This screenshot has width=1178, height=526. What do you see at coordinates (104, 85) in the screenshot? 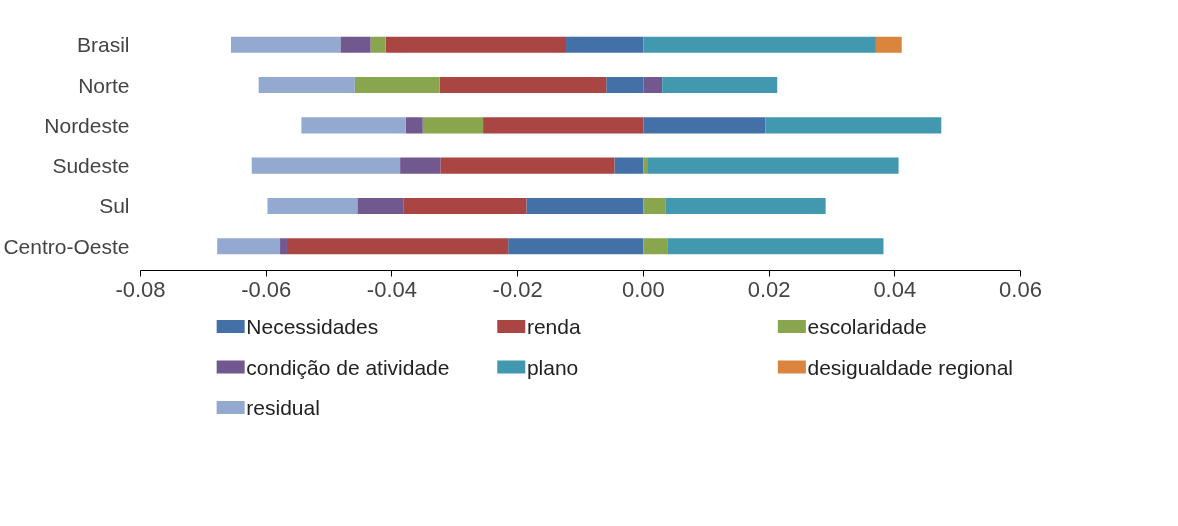
I see `y-tick-label: Norte` at bounding box center [104, 85].